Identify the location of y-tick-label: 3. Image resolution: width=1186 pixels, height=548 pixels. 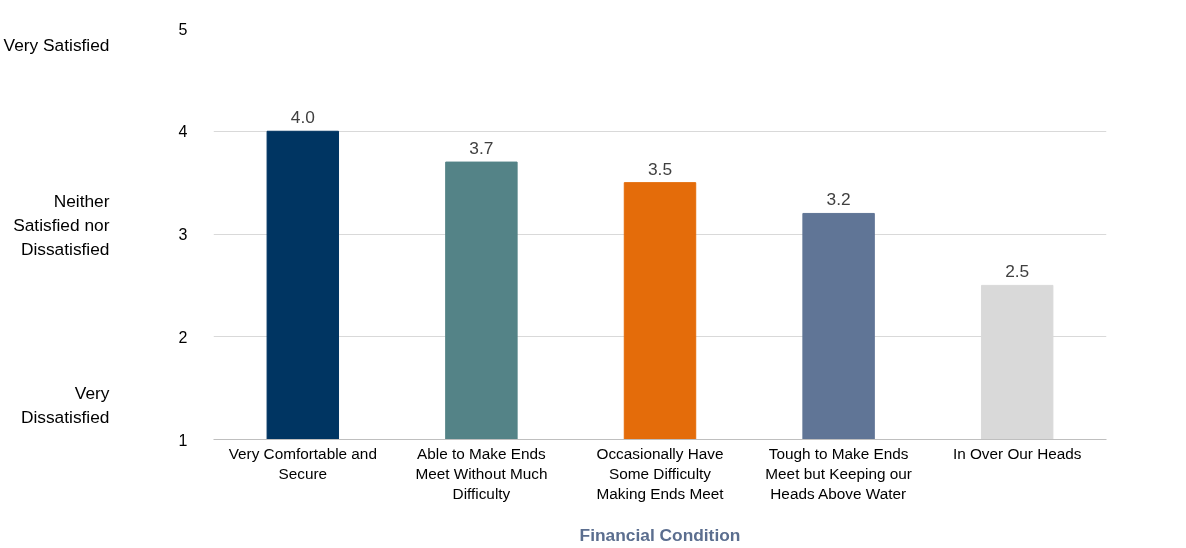
(183, 234).